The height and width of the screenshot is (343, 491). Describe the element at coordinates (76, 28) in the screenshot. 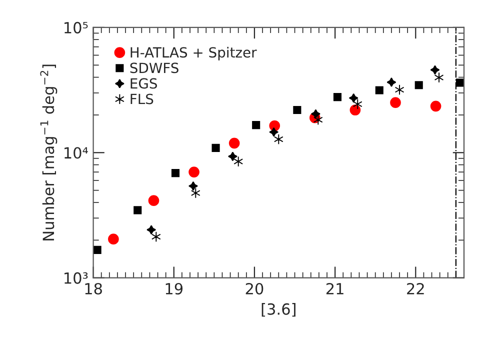

I see `y-tick-label: 10⁵` at that location.